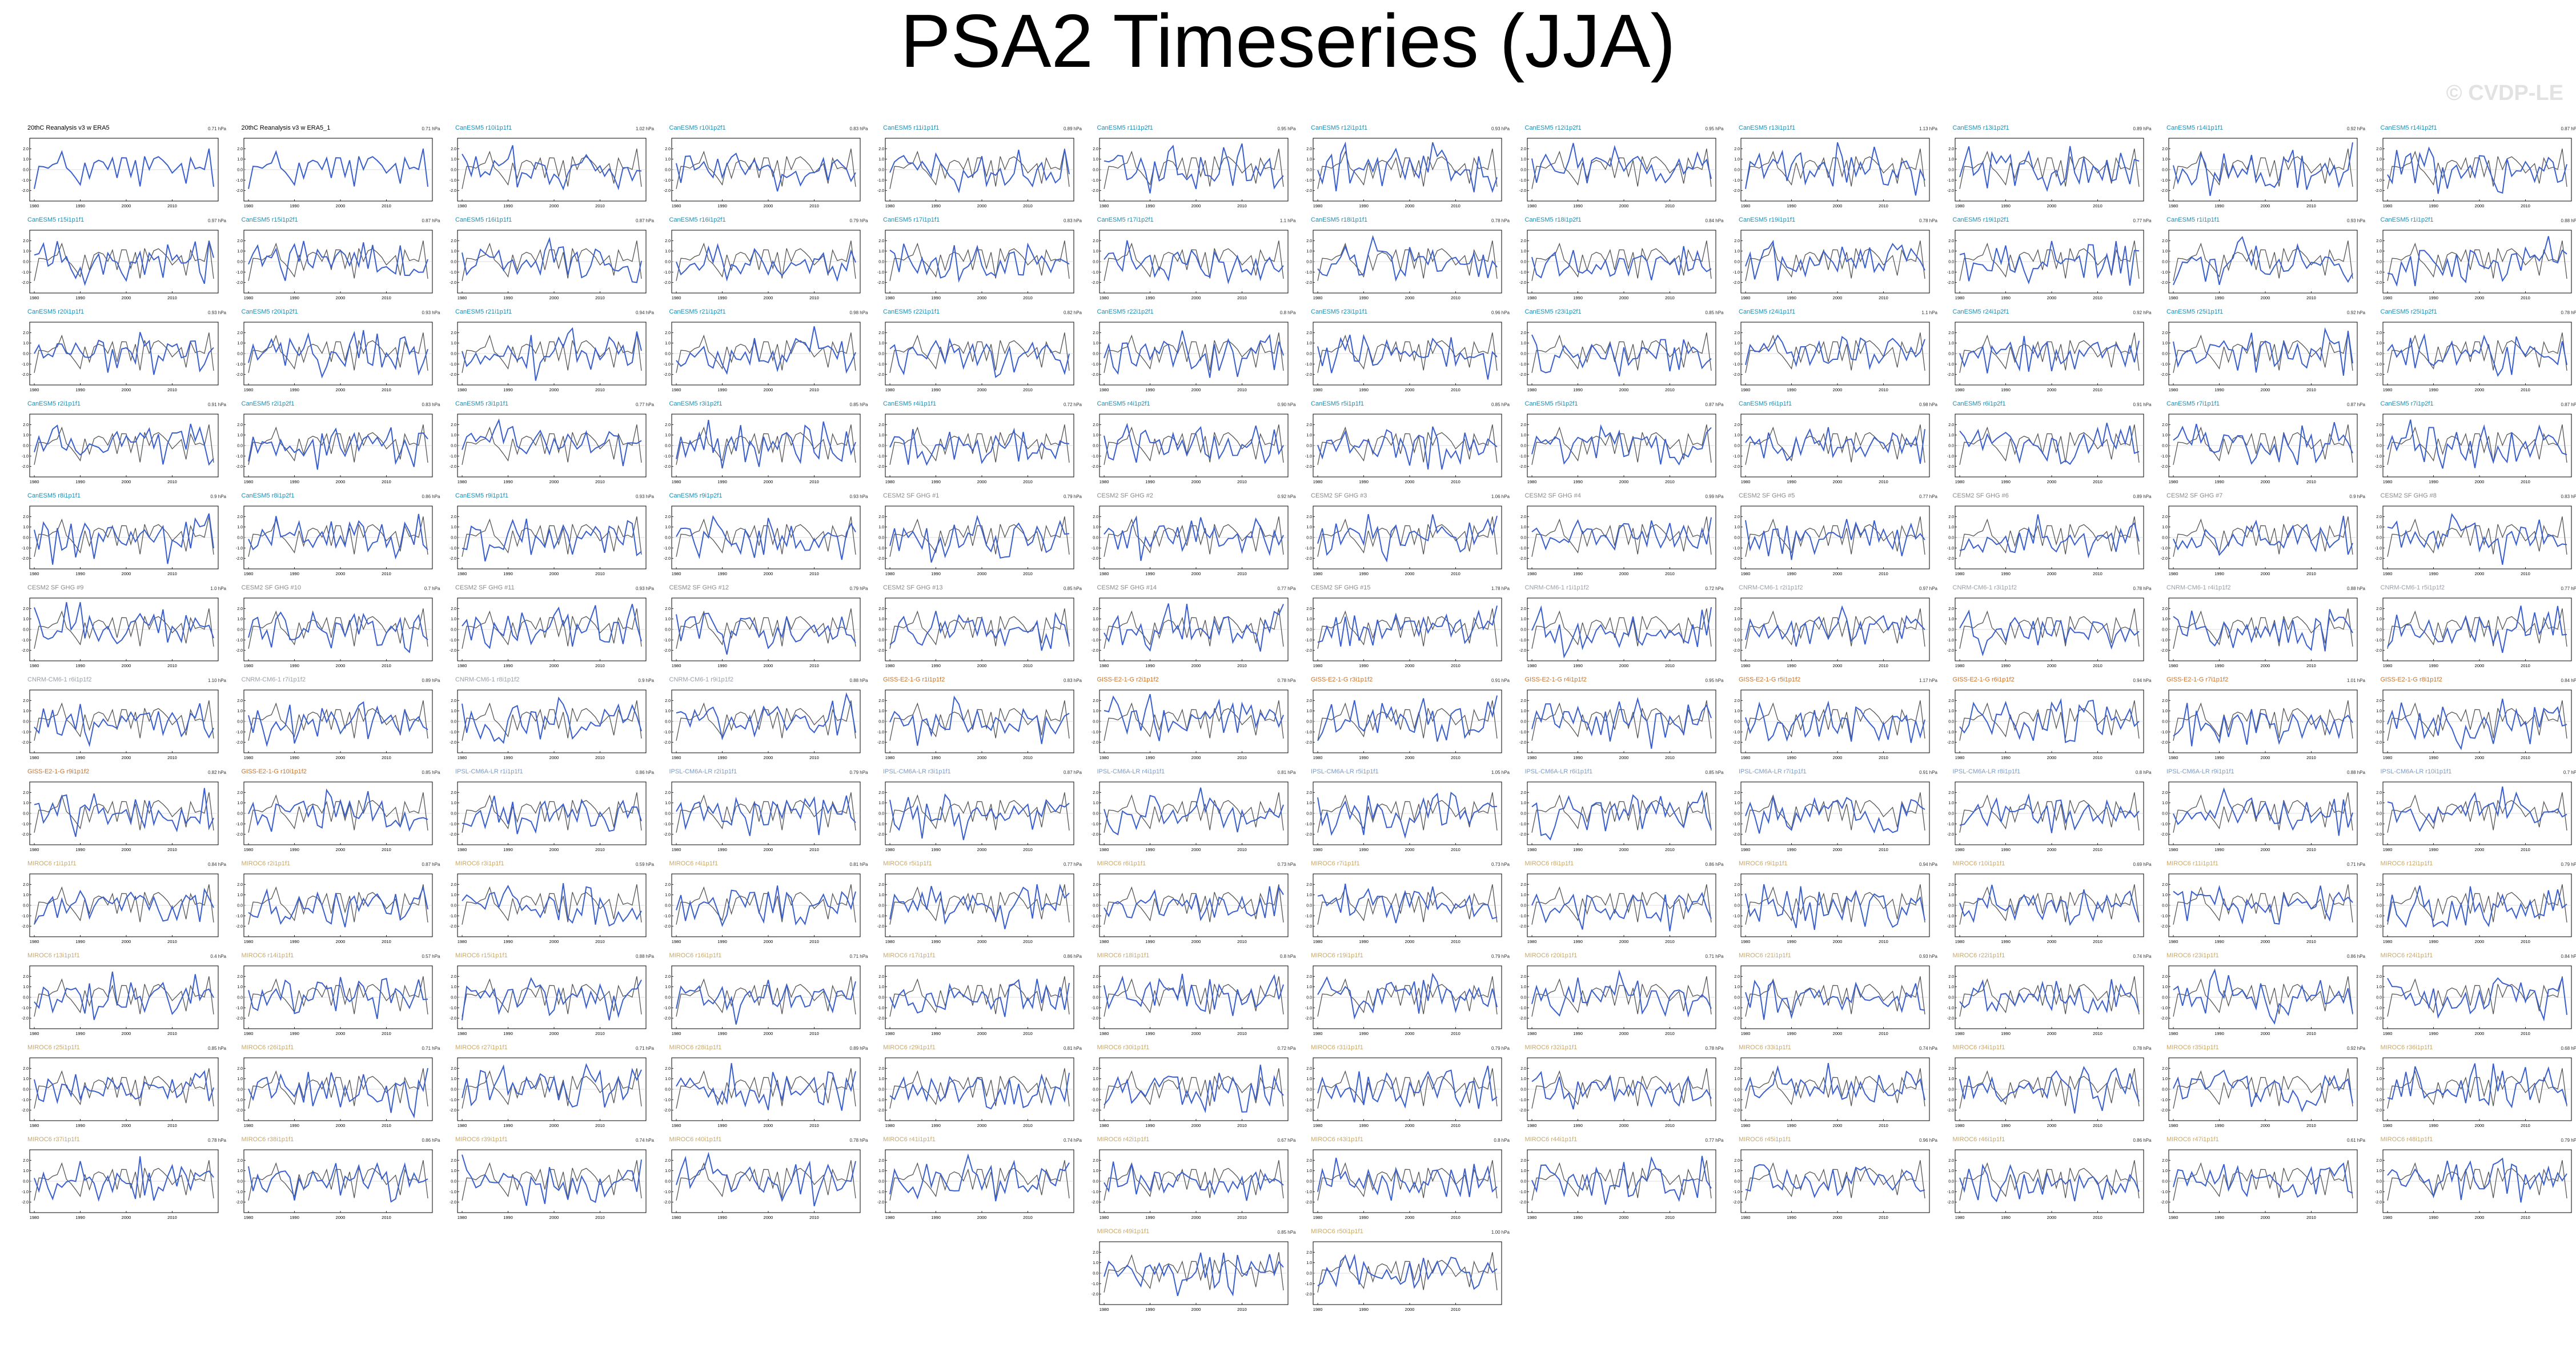  I want to click on panel-title: MIROC6 r9i1p1f1, so click(1763, 863).